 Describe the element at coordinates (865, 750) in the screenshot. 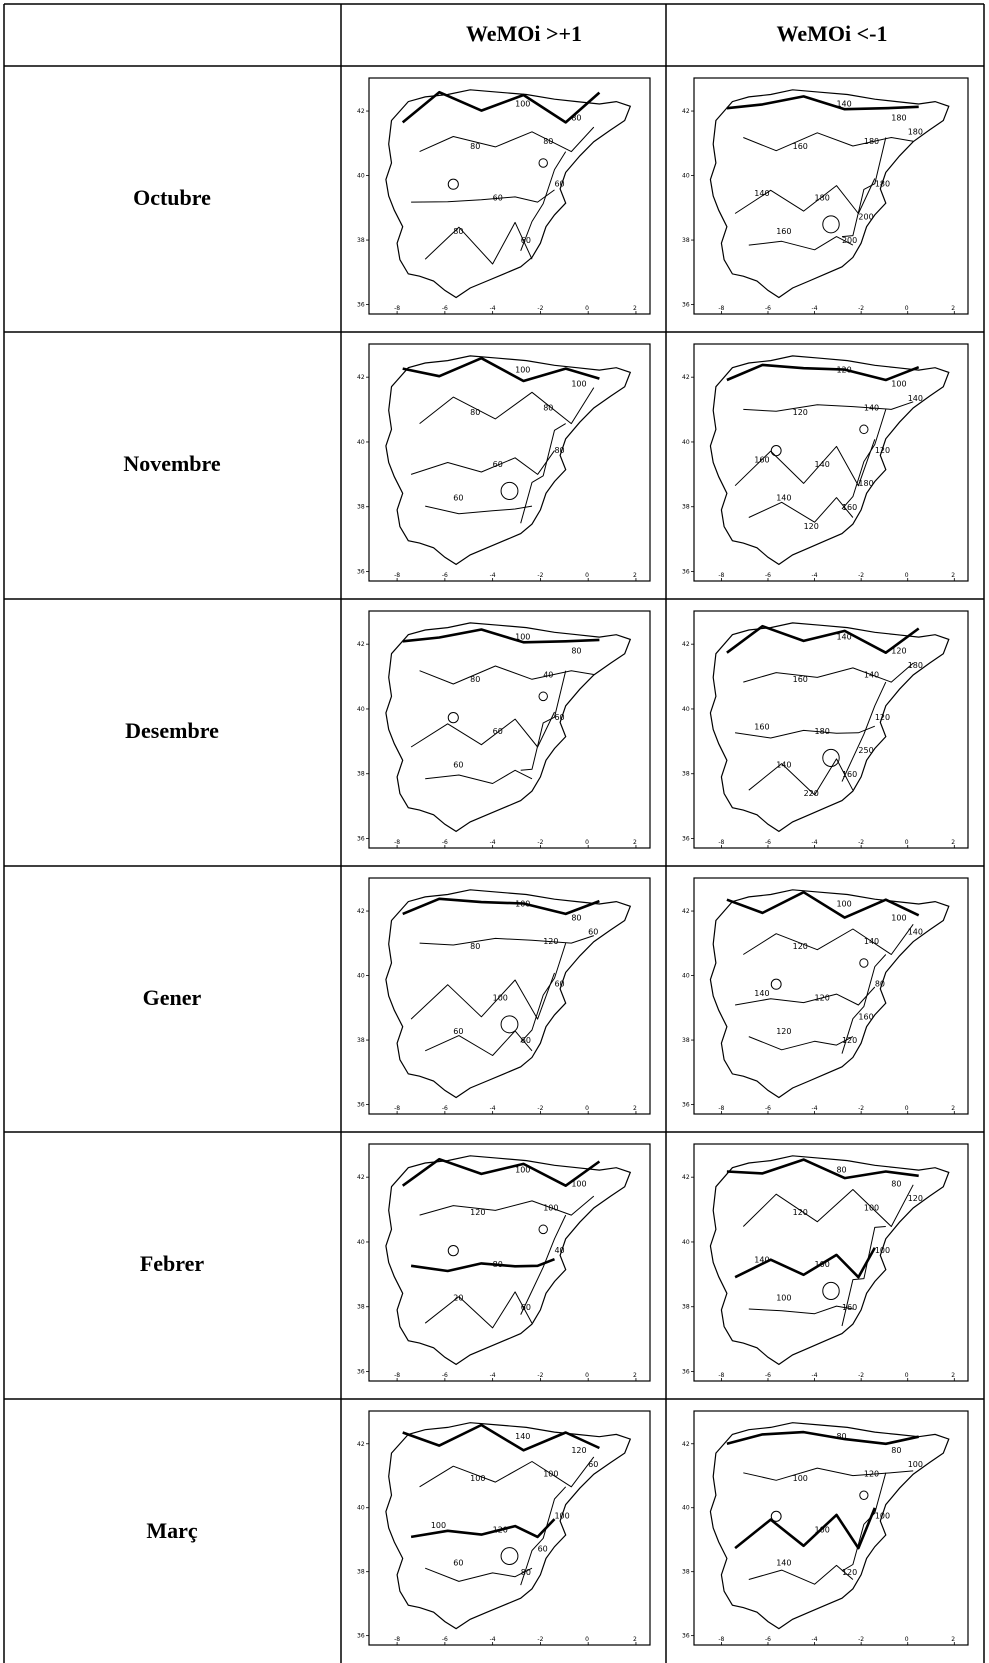

I see `contour-label: 250` at that location.